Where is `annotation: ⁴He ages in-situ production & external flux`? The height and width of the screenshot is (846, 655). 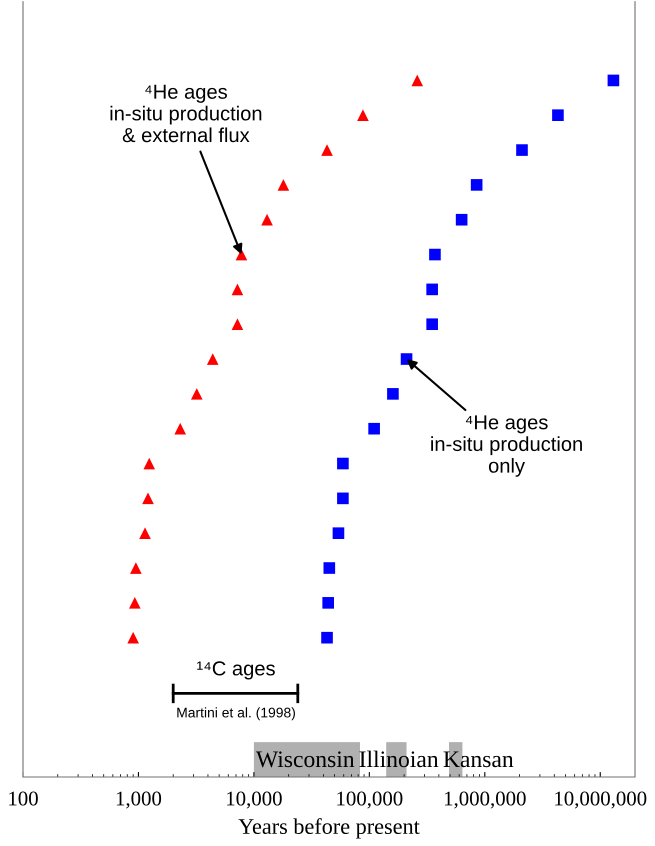
annotation: ⁴He ages in-situ production & external flux is located at coordinates (186, 113).